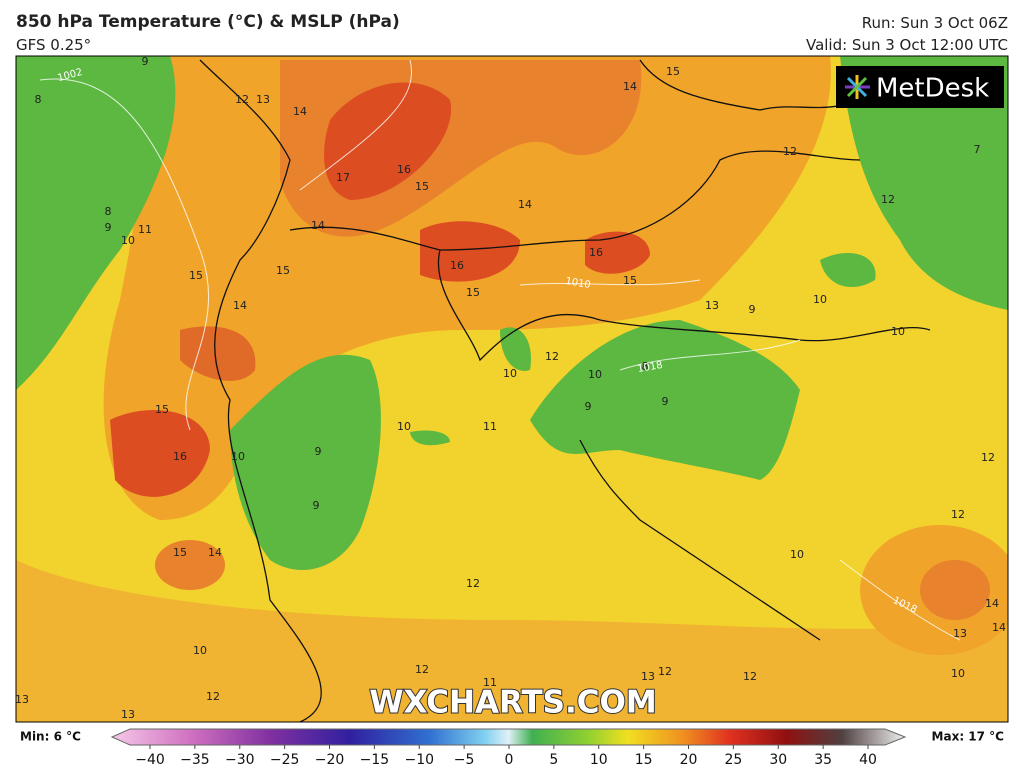 The width and height of the screenshot is (1024, 784). I want to click on title: 850 hPa Temperature (°C) & MSLP (hPa), so click(208, 22).